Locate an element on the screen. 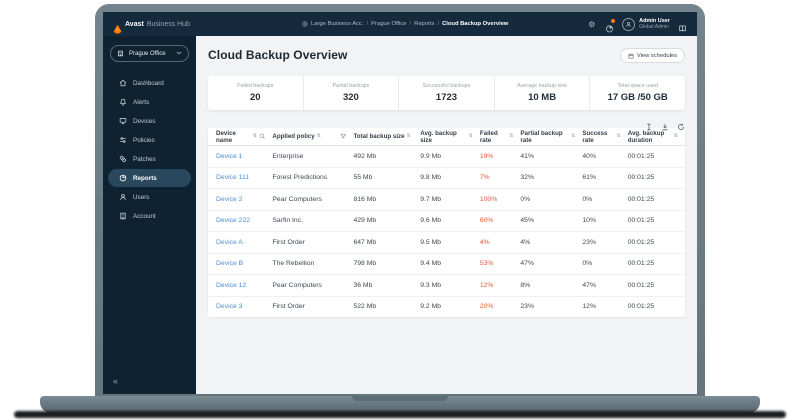 The height and width of the screenshot is (420, 800). cell-device-name: Device 1 is located at coordinates (229, 156).